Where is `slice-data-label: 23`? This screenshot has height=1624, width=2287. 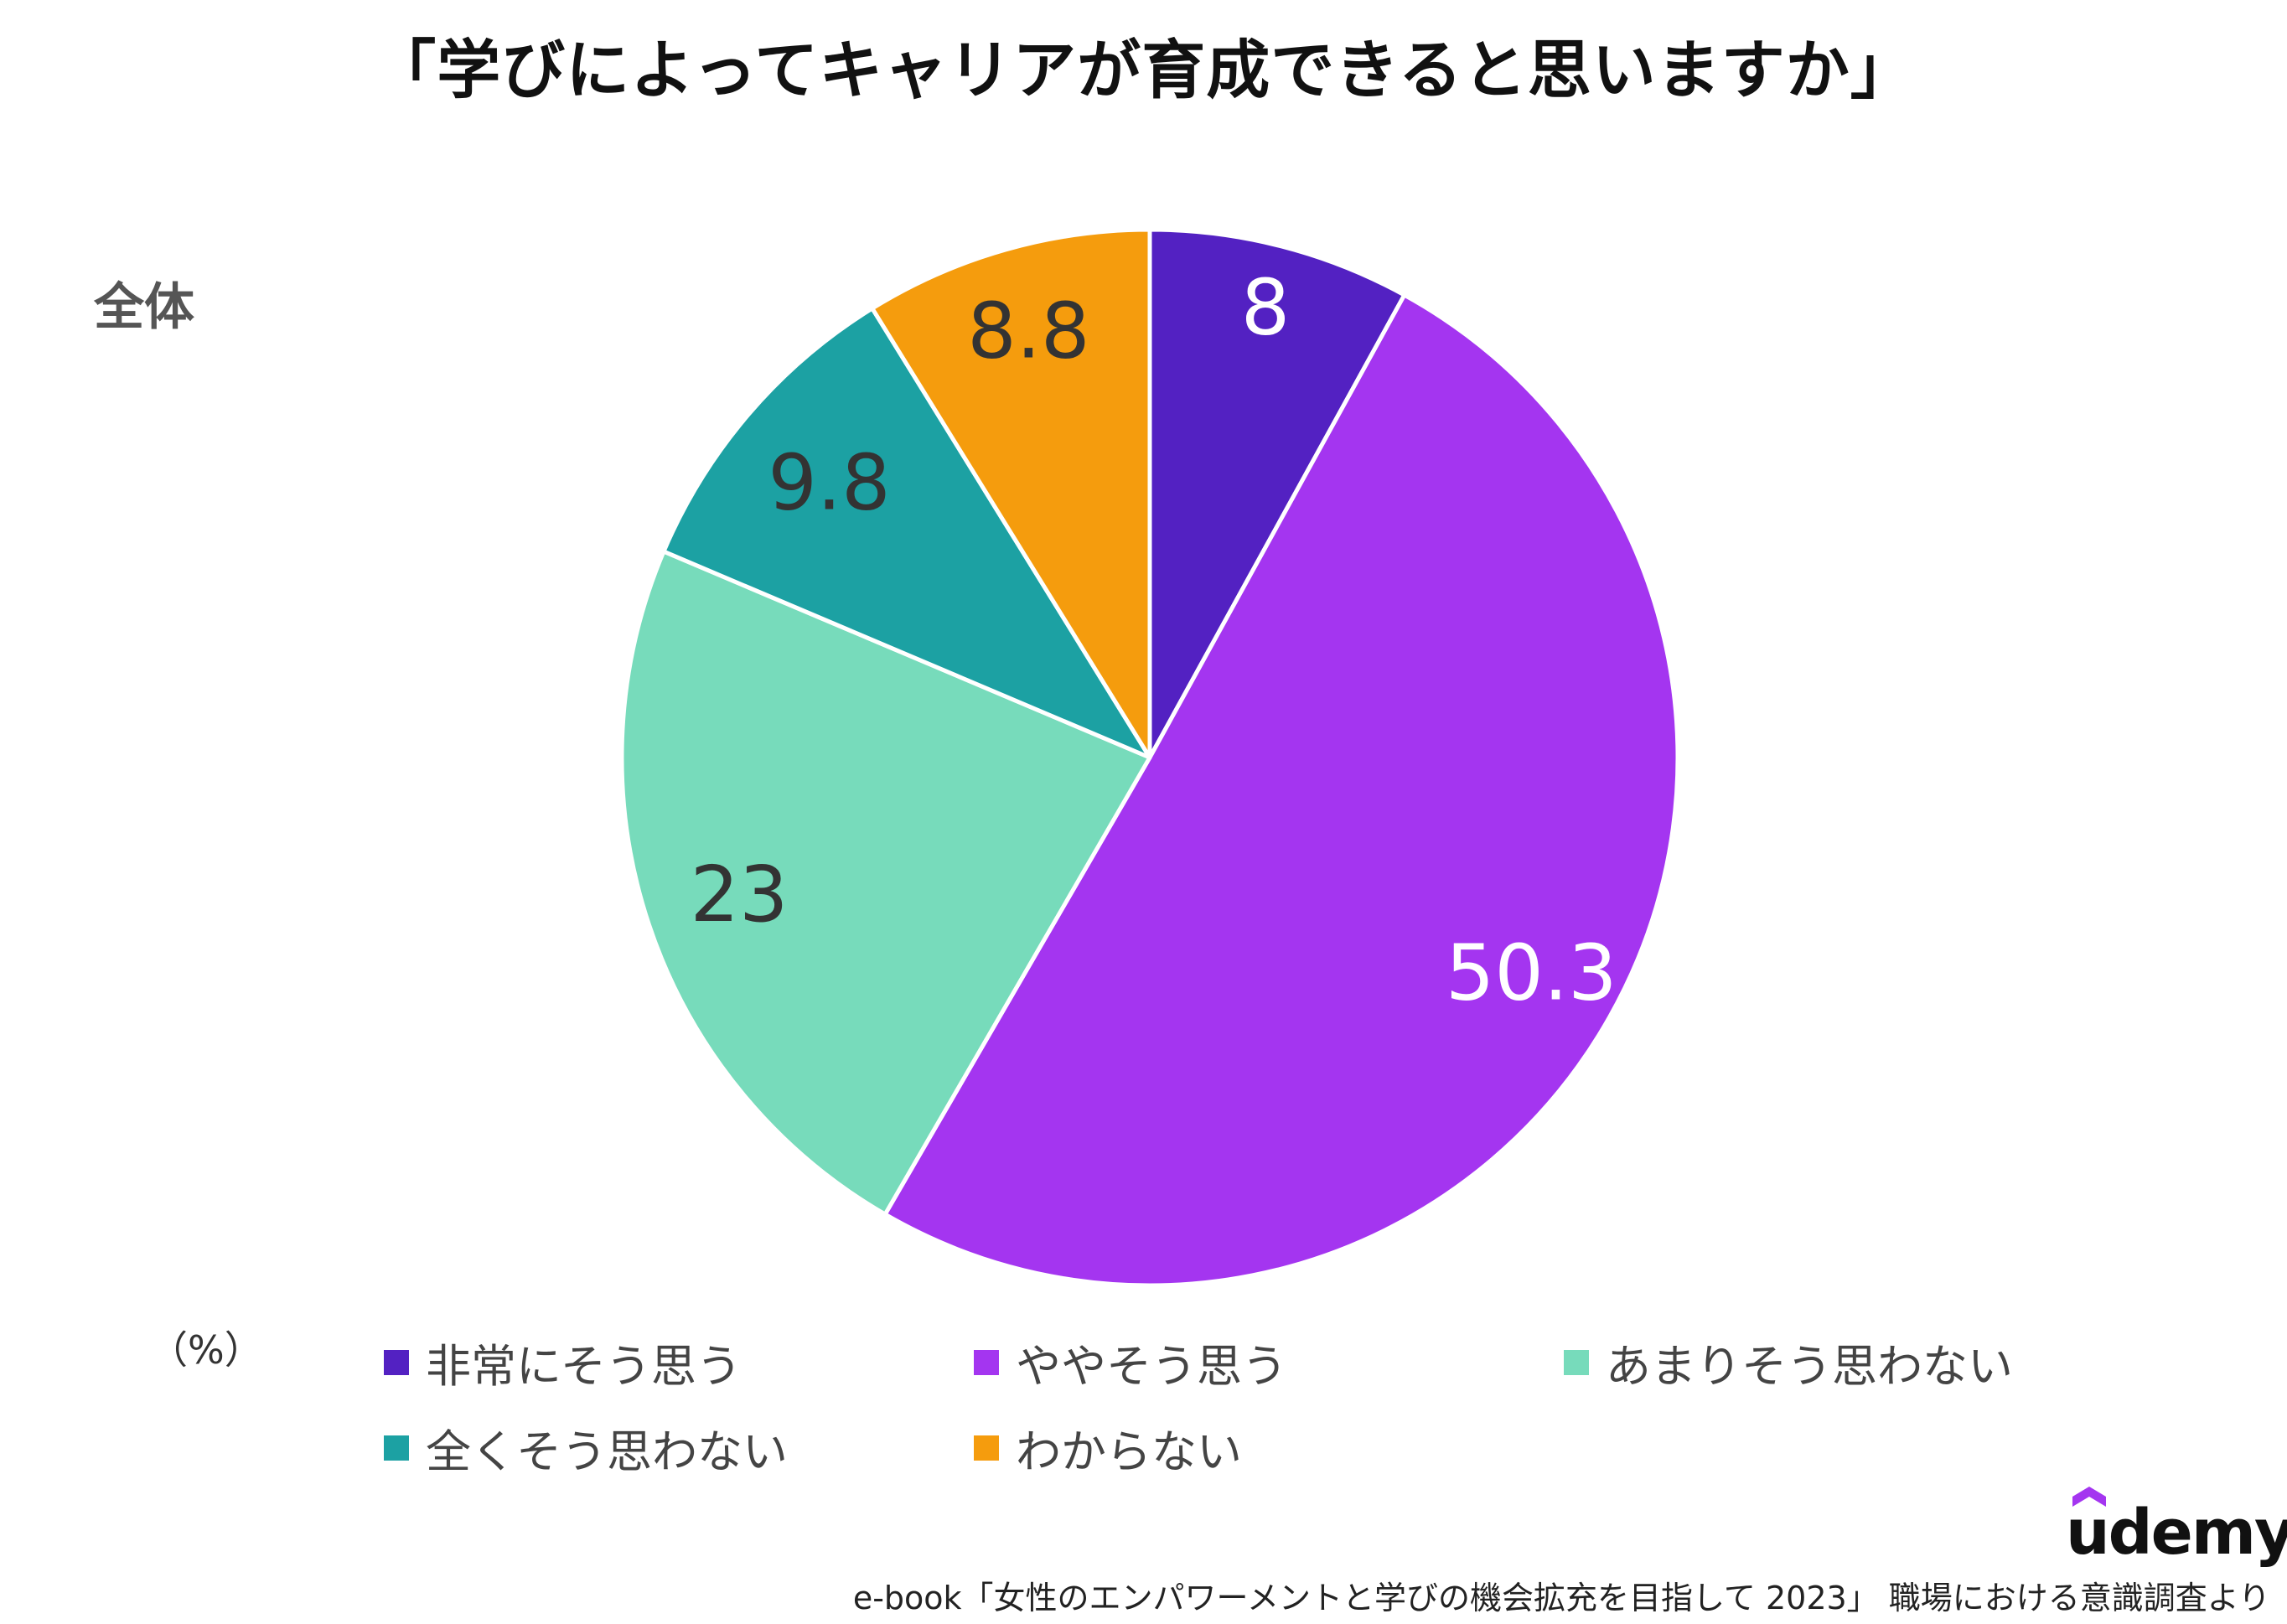
slice-data-label: 23 is located at coordinates (739, 894).